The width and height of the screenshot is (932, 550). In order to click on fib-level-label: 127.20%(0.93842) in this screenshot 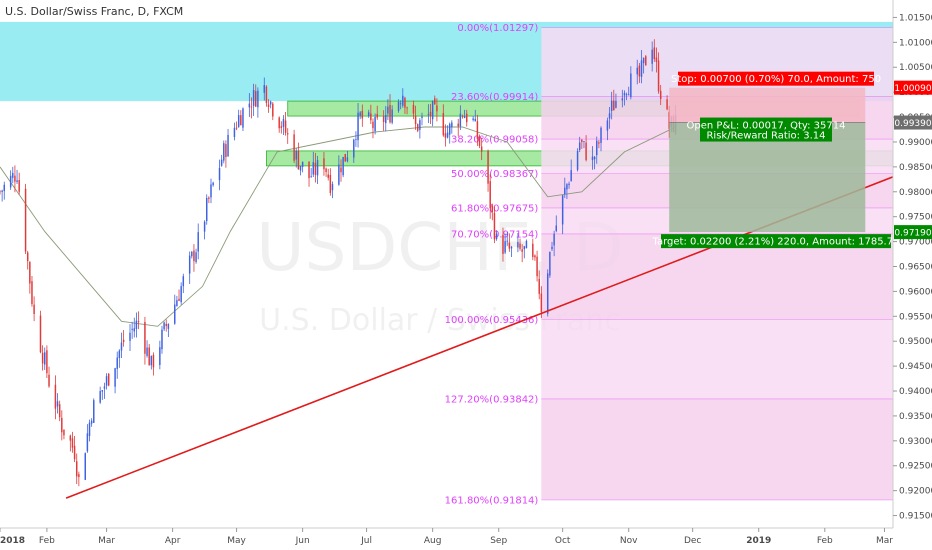, I will do `click(492, 399)`.